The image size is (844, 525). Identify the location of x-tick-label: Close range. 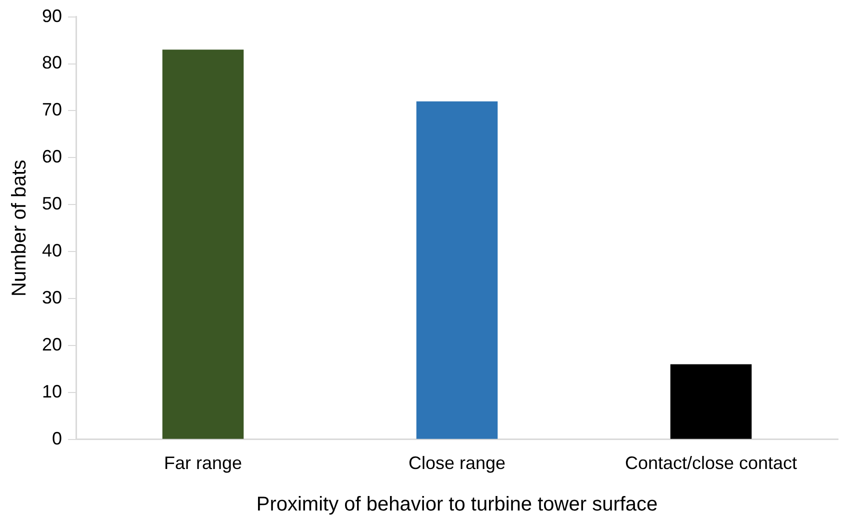
(457, 463).